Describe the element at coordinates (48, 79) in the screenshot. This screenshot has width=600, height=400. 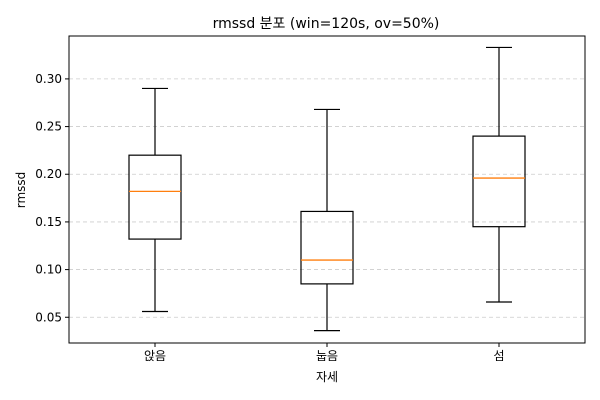
I see `y-tick-label: 0.30` at that location.